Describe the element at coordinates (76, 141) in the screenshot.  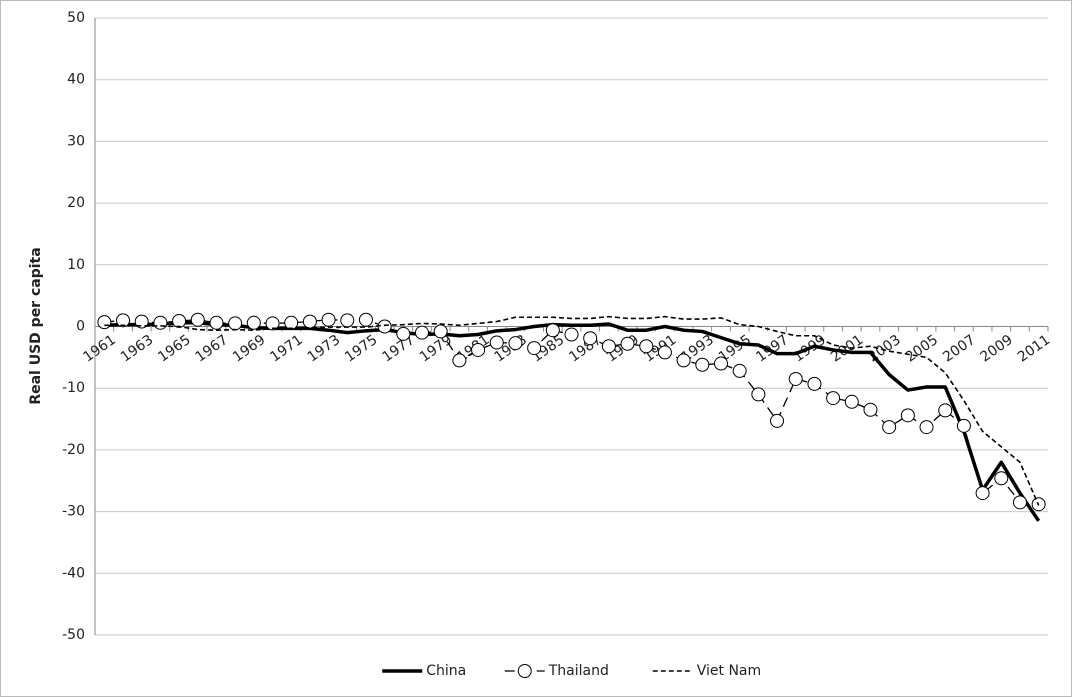
I see `y-tick-label: 30` at that location.